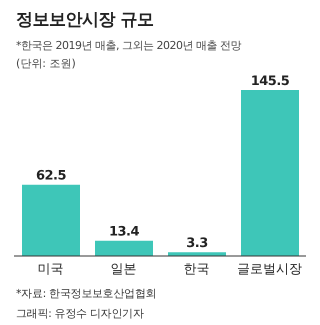  Describe the element at coordinates (124, 232) in the screenshot. I see `data-label: 13.4` at that location.